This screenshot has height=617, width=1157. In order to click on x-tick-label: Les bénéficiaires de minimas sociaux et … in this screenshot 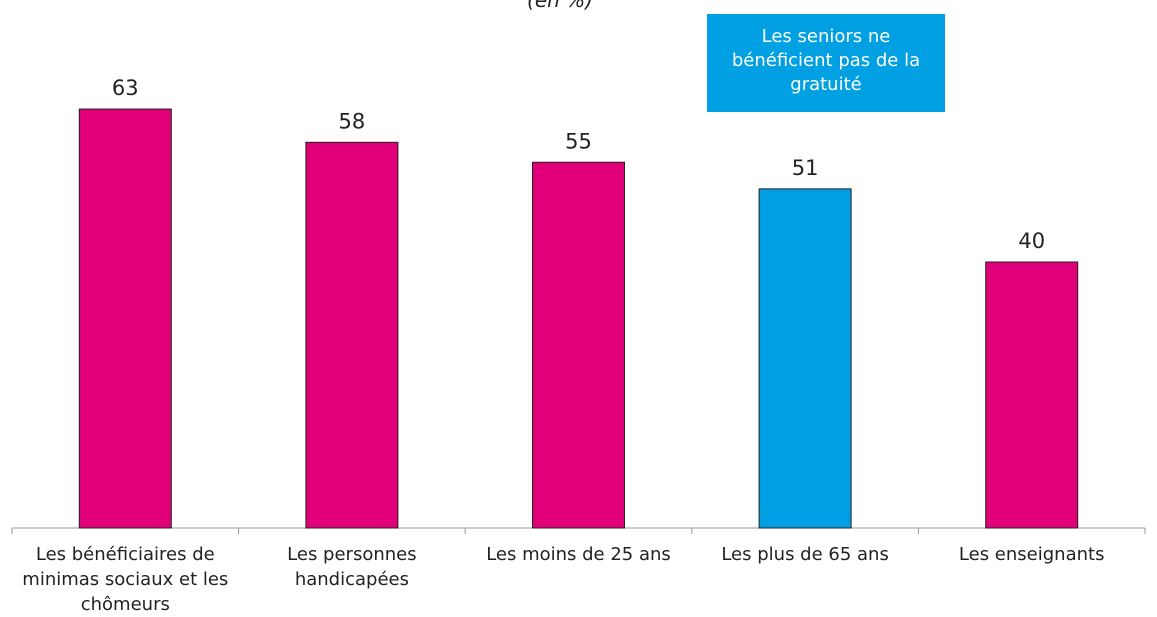, I will do `click(125, 579)`.